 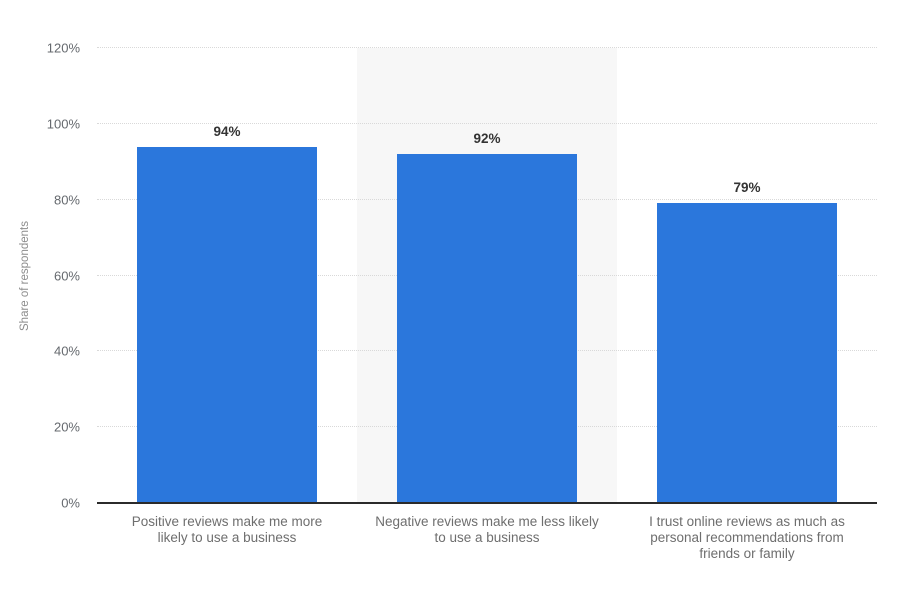 What do you see at coordinates (63, 48) in the screenshot?
I see `y-tick-label: 120%` at bounding box center [63, 48].